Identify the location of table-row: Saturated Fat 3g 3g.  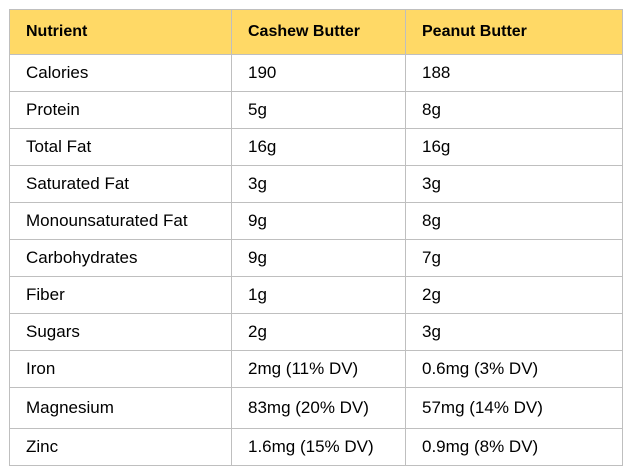
(316, 184).